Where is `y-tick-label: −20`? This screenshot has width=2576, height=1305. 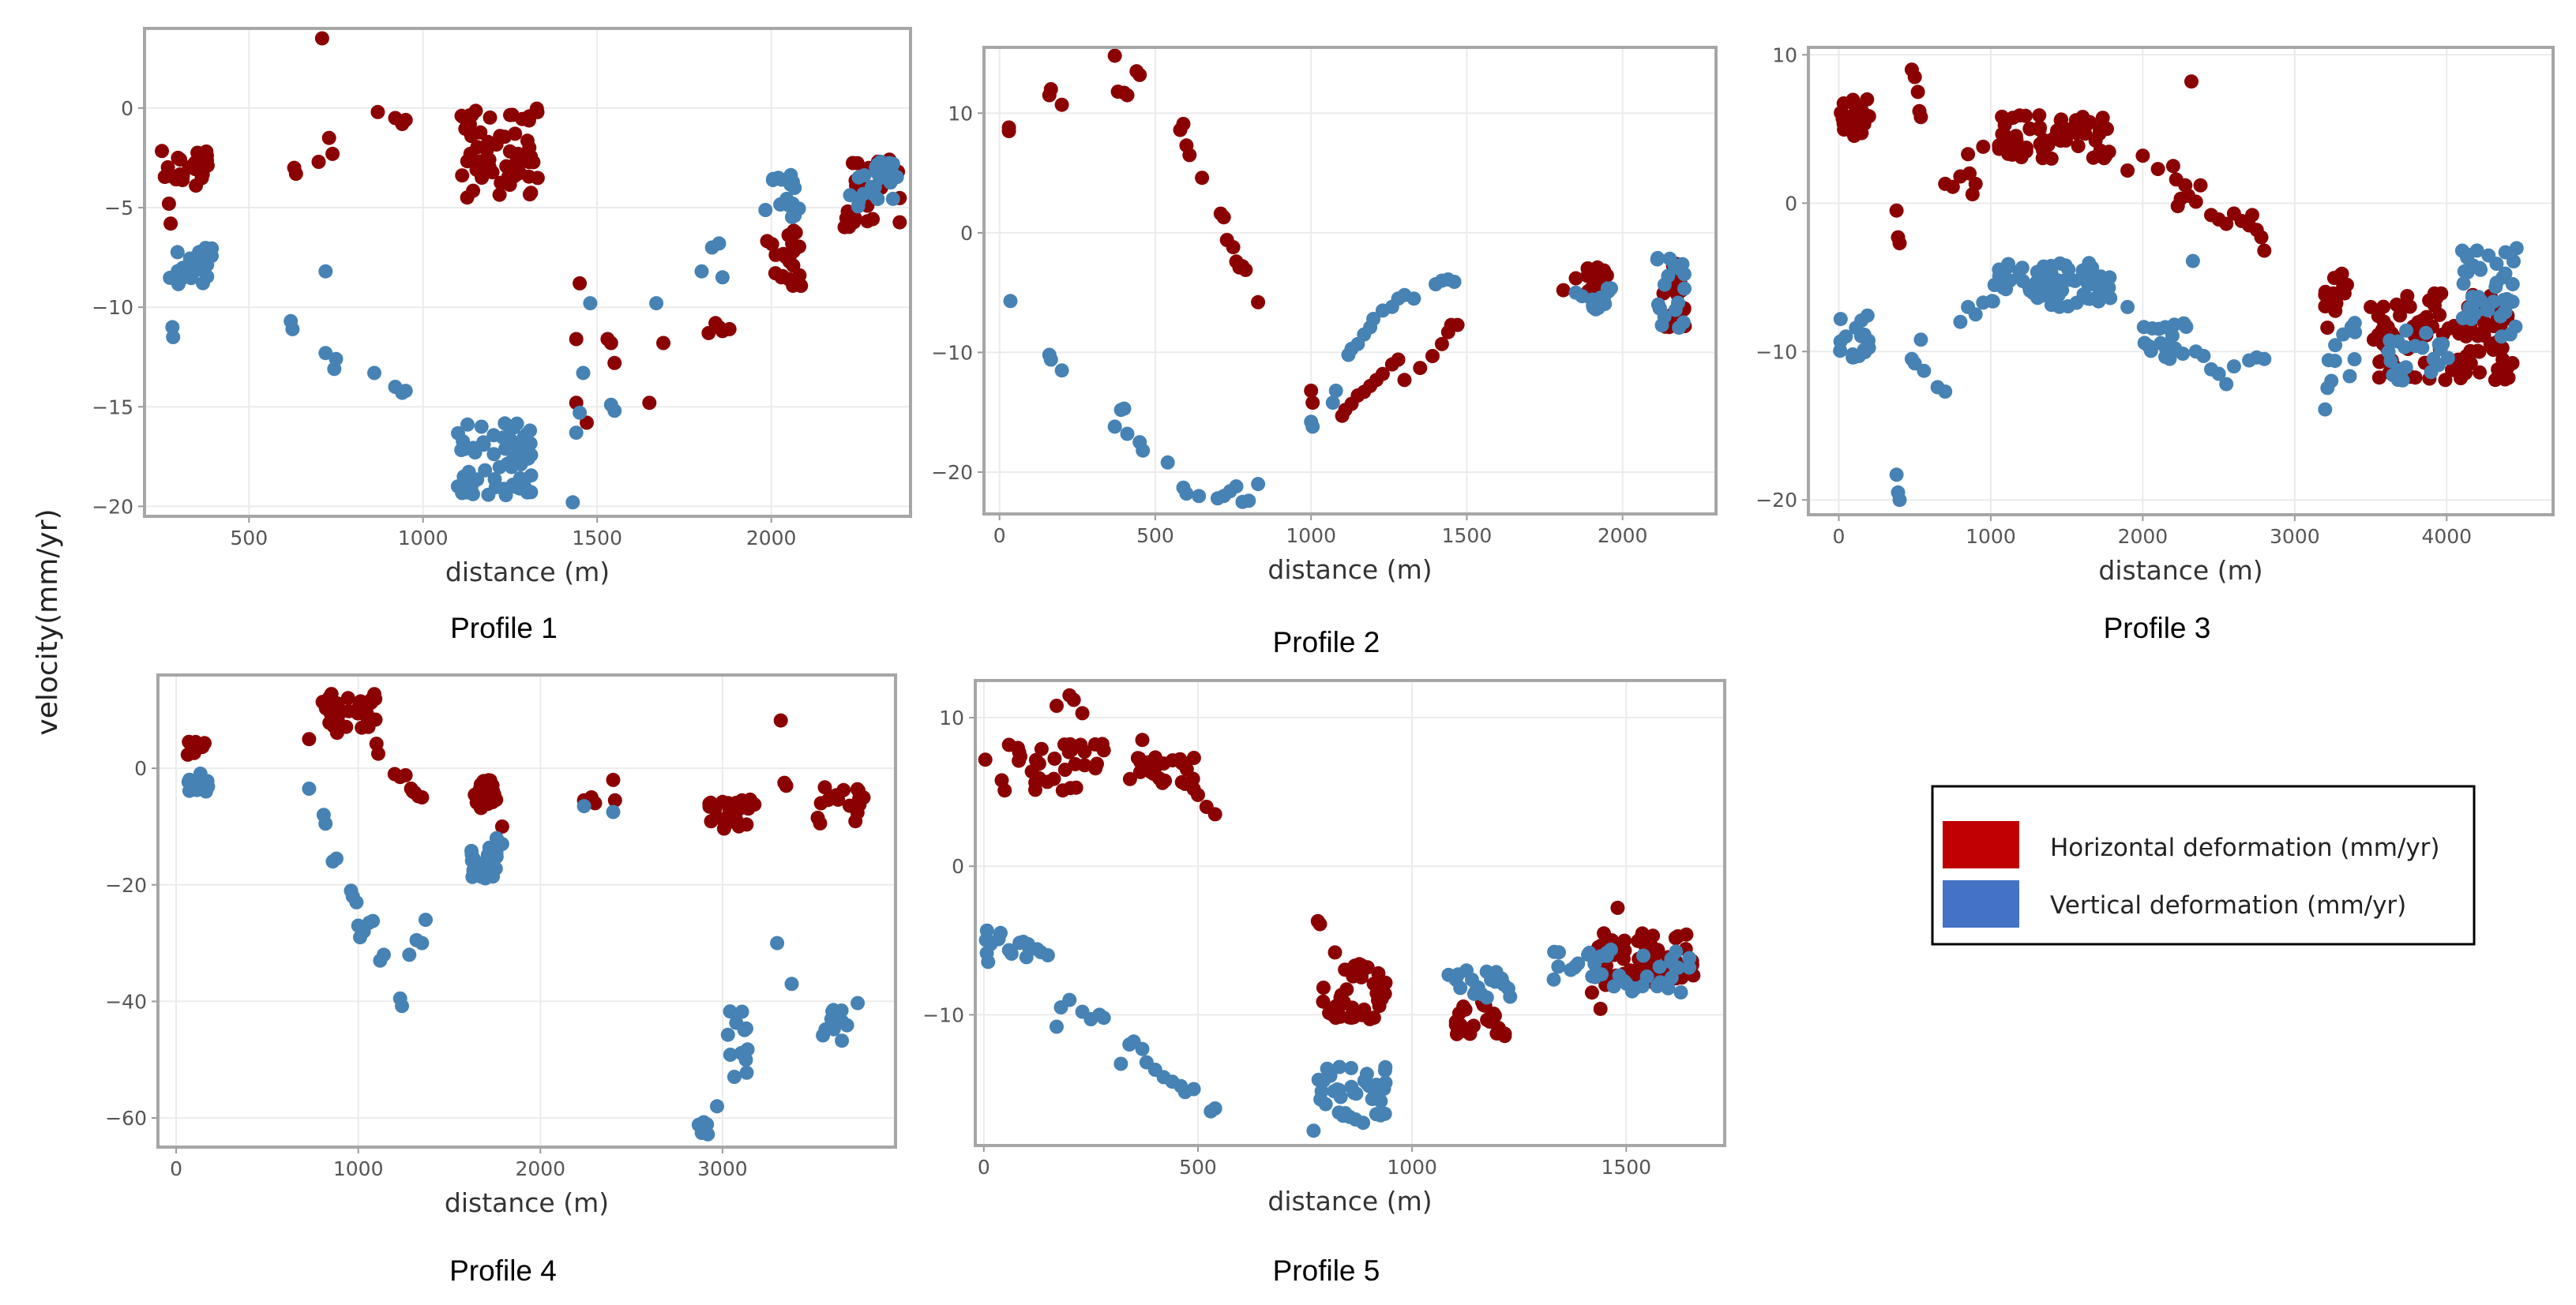
y-tick-label: −20 is located at coordinates (1776, 500).